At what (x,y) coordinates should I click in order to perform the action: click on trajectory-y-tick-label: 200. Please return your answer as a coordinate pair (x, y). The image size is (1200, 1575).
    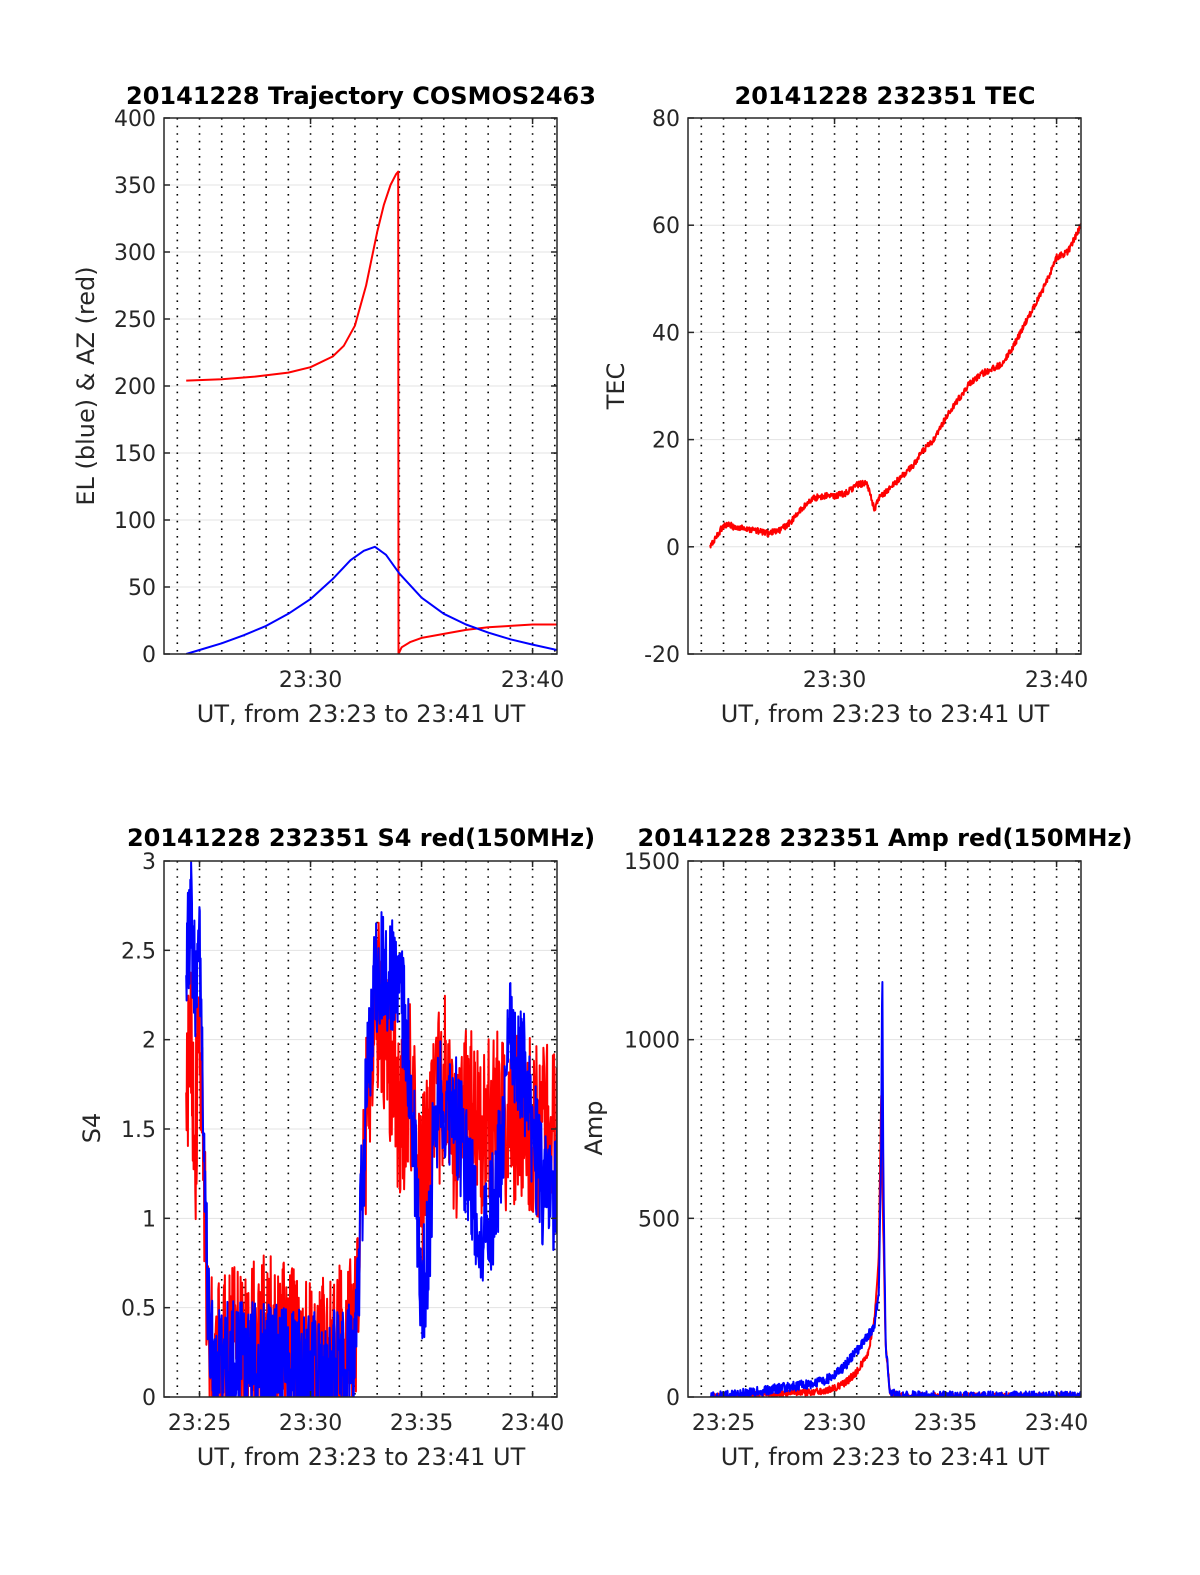
    Looking at the image, I should click on (135, 387).